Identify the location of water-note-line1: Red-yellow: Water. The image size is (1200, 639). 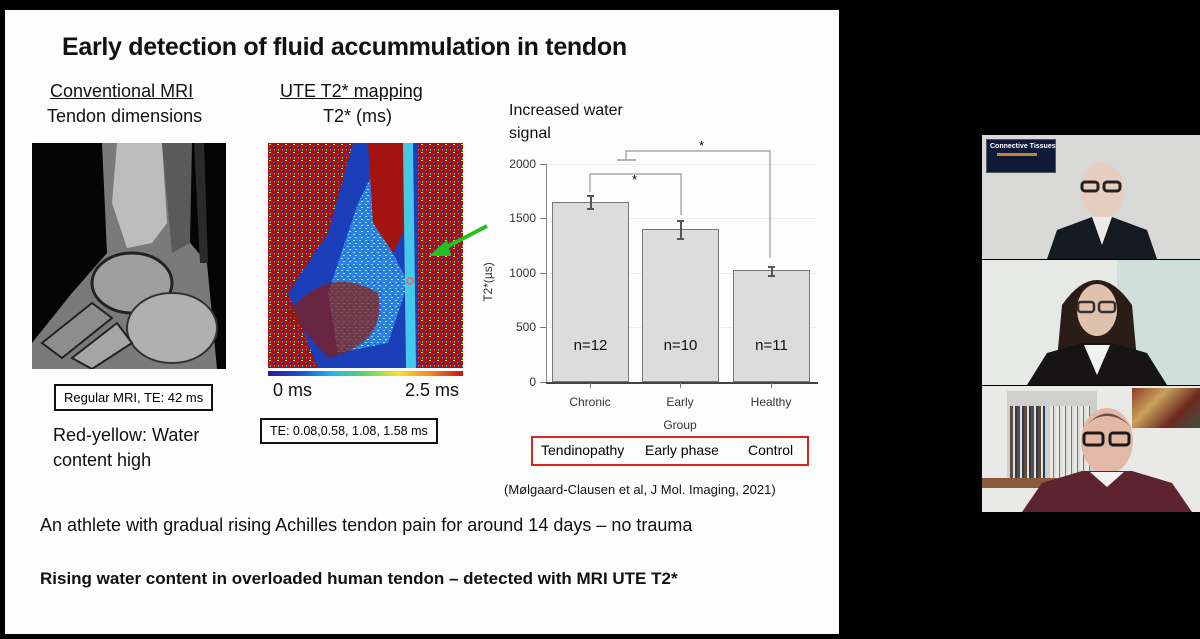
(126, 435).